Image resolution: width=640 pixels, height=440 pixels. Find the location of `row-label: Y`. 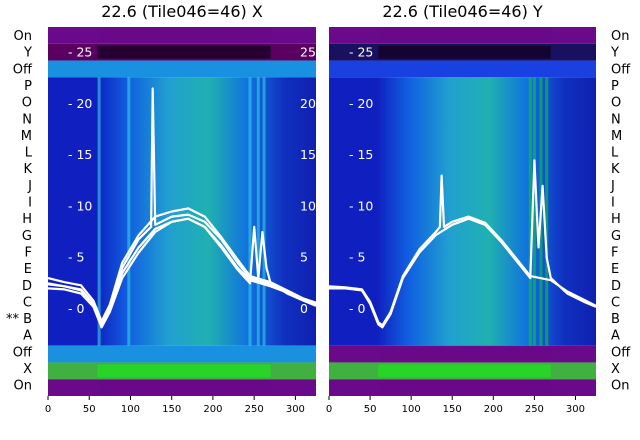

row-label: Y is located at coordinates (614, 53).